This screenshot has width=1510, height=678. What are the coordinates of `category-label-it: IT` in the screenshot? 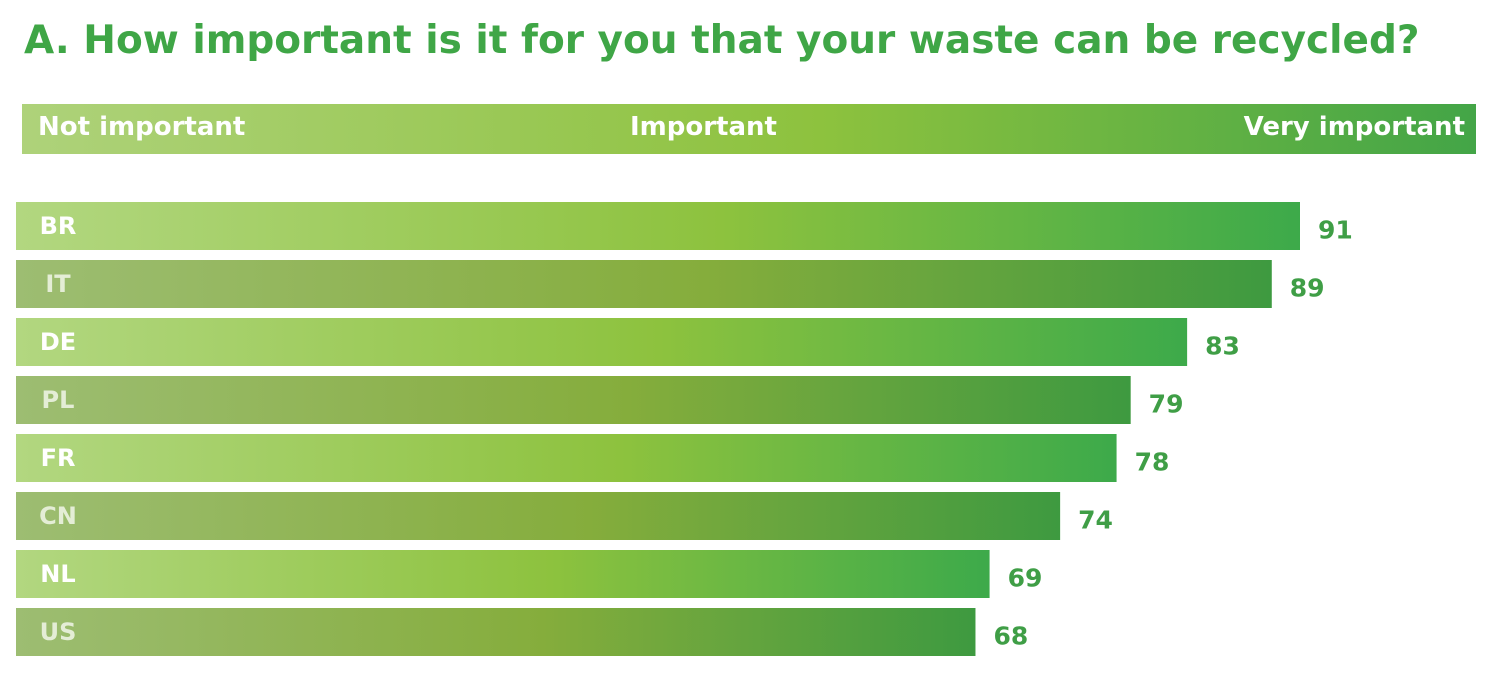 It's located at (58, 284).